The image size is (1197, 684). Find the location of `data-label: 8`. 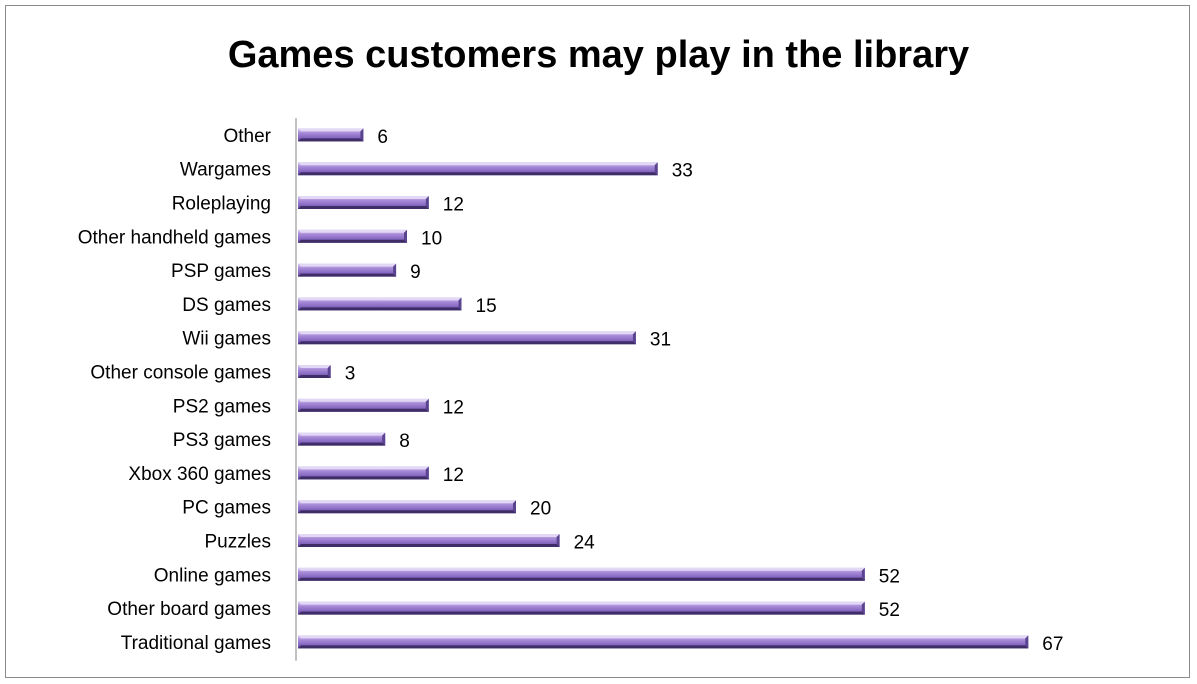

data-label: 8 is located at coordinates (404, 441).